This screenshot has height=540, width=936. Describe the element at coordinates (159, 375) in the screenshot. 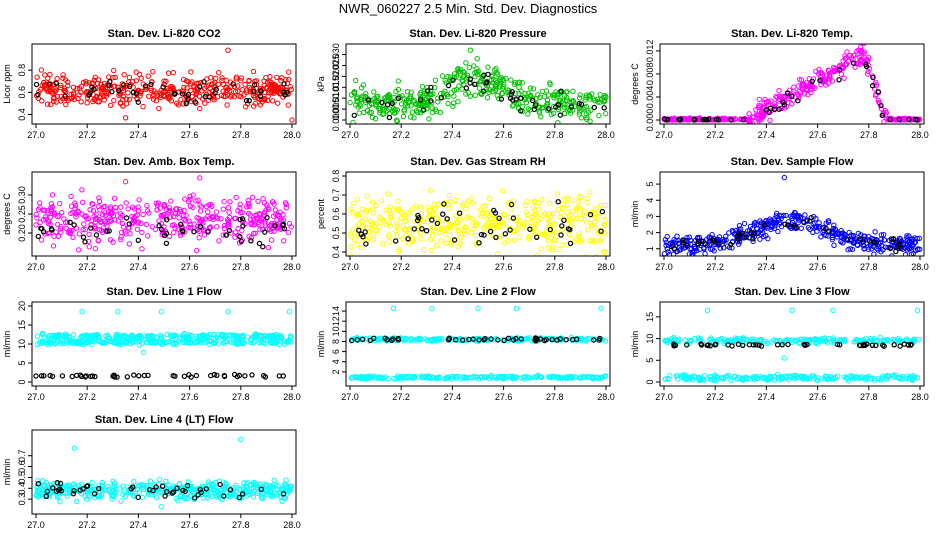

I see `series-selected` at that location.